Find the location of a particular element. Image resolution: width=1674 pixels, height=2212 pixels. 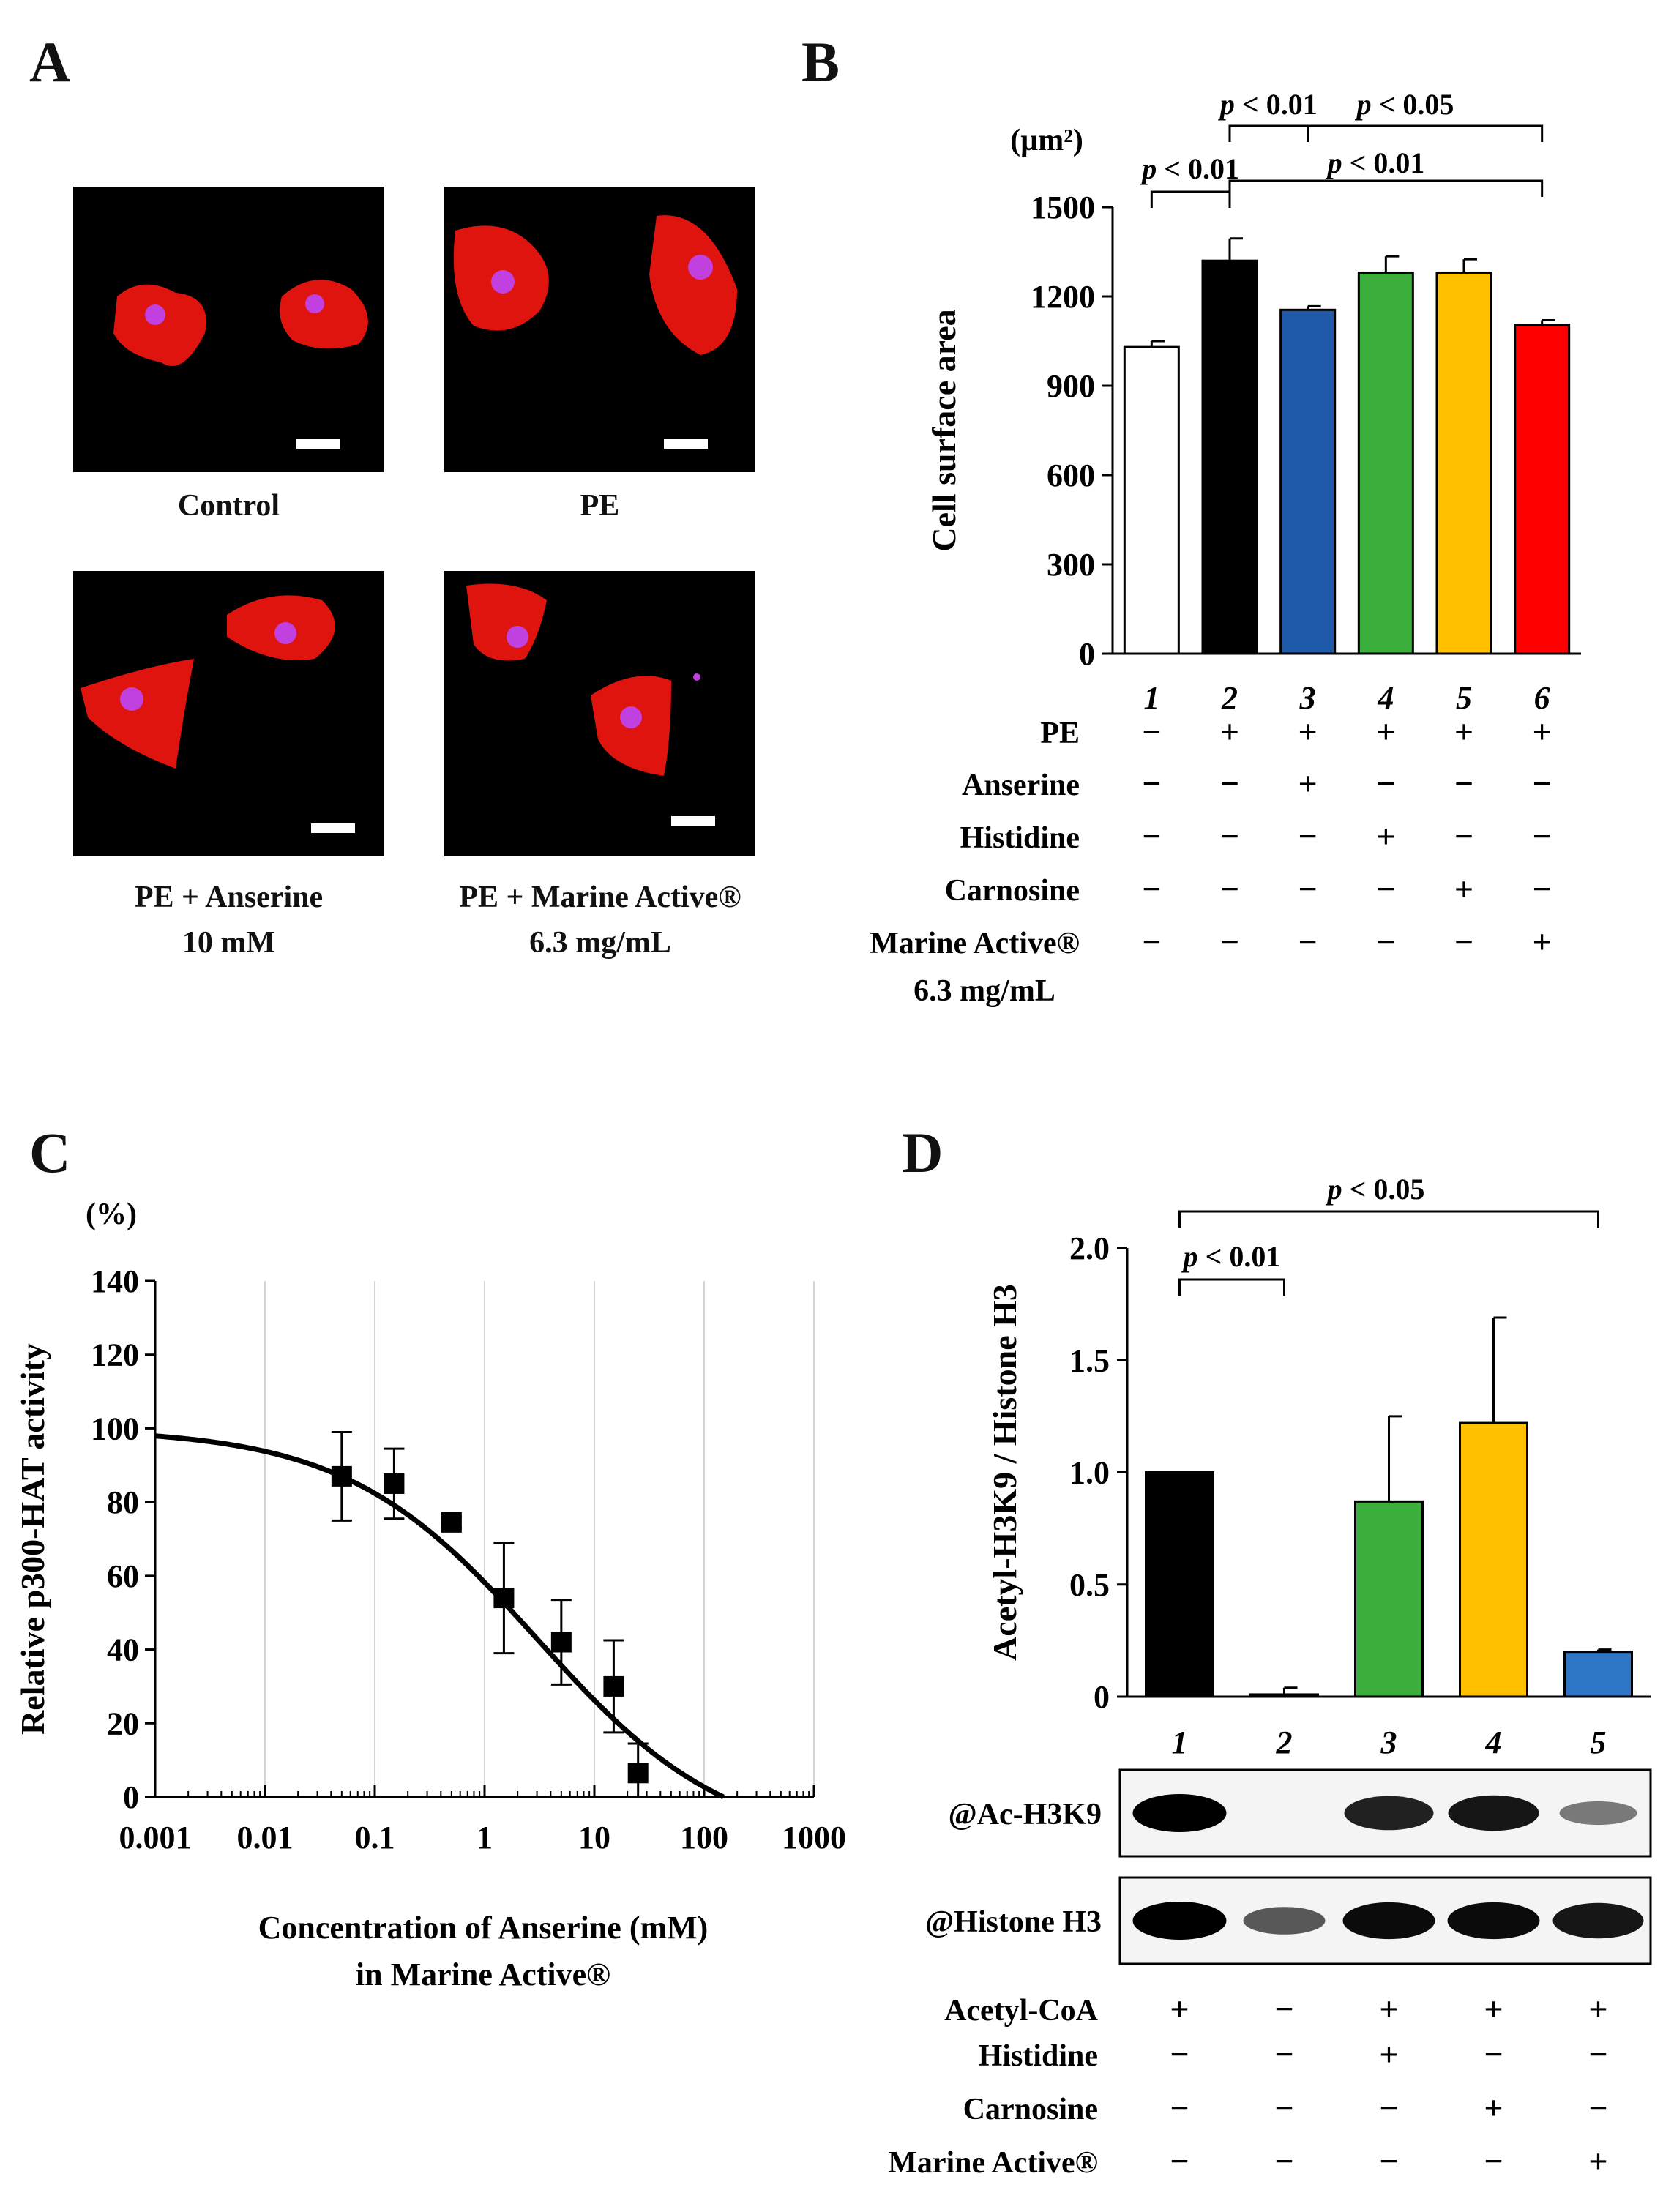

c-y-tick-label: 20 is located at coordinates (123, 1723).